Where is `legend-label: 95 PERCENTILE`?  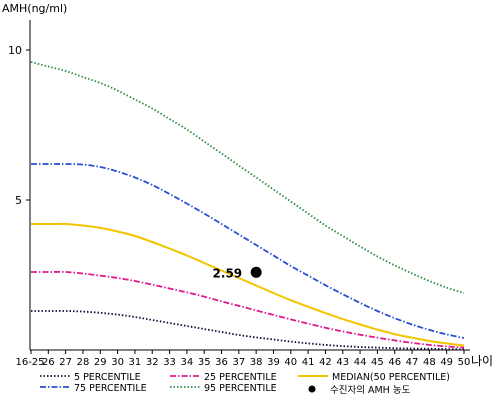
legend-label: 95 PERCENTILE is located at coordinates (240, 388).